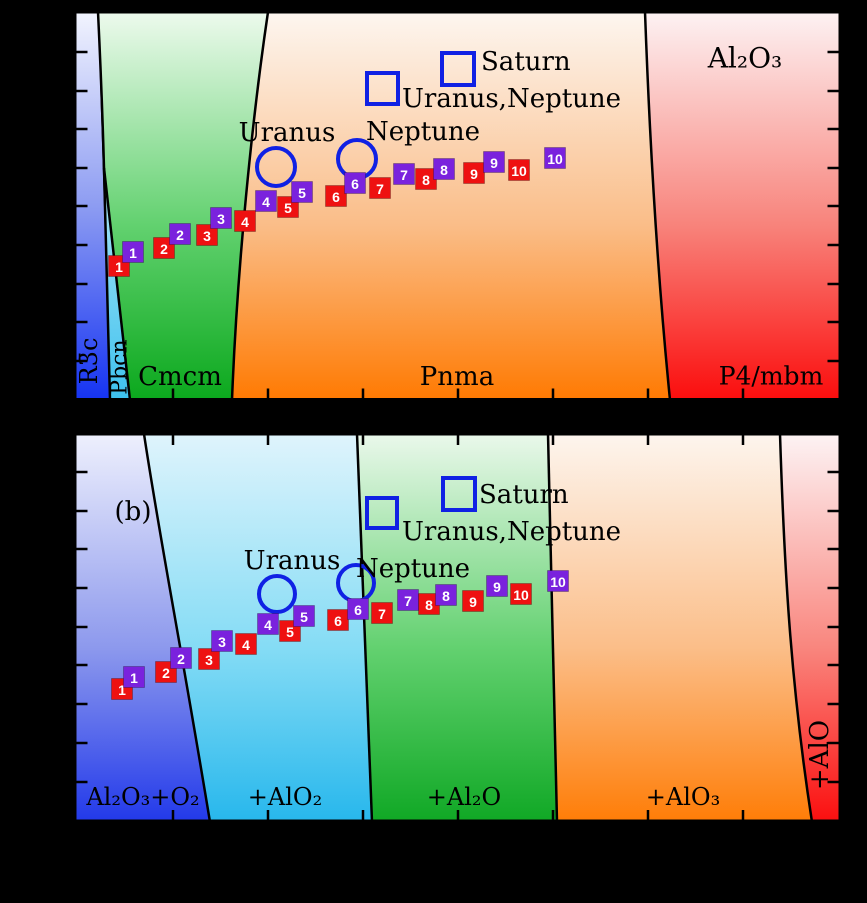 This screenshot has height=903, width=867. I want to click on legend-b: Saturn Uranus,Neptune, so click(493, 511).